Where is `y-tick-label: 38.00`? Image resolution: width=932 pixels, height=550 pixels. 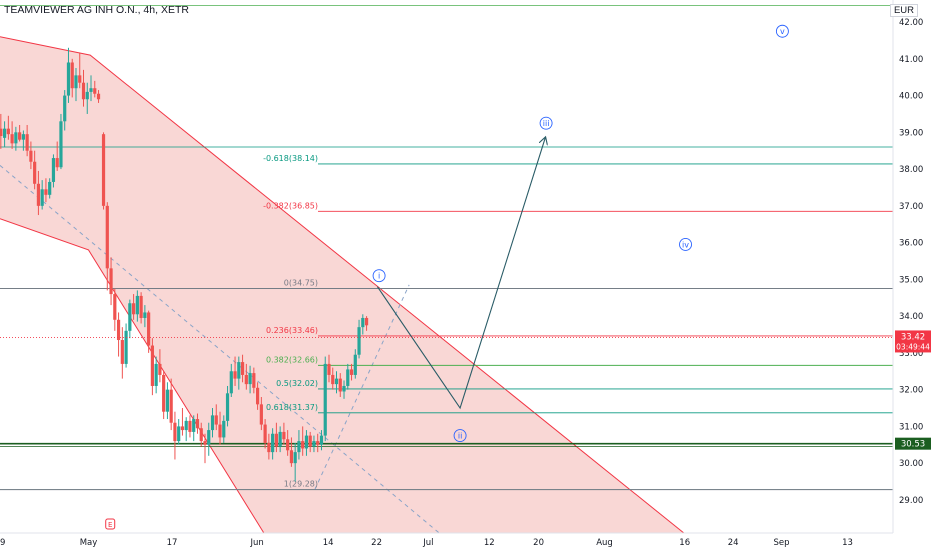
y-tick-label: 38.00 is located at coordinates (911, 170).